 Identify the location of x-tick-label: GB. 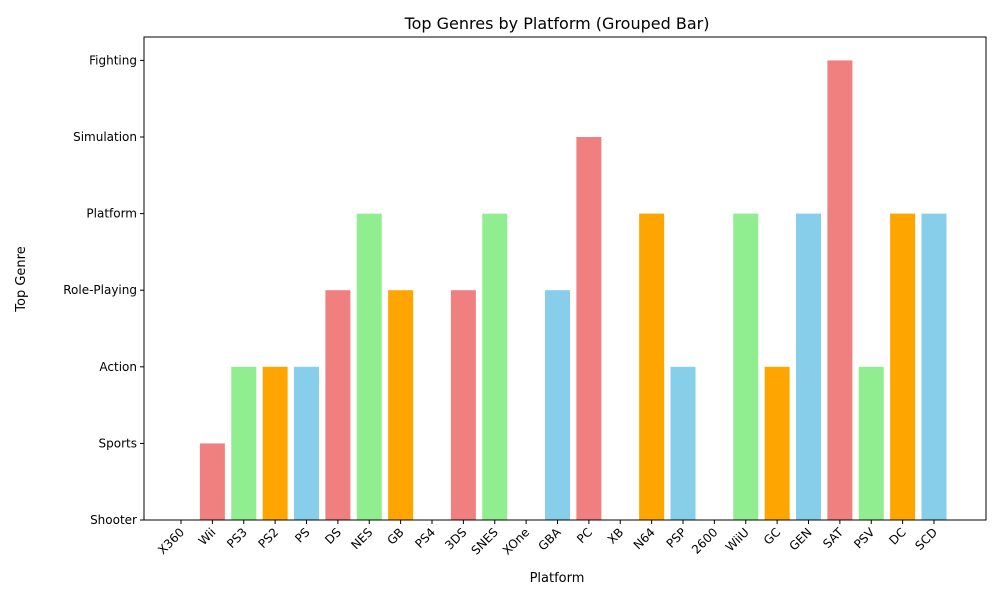
(395, 536).